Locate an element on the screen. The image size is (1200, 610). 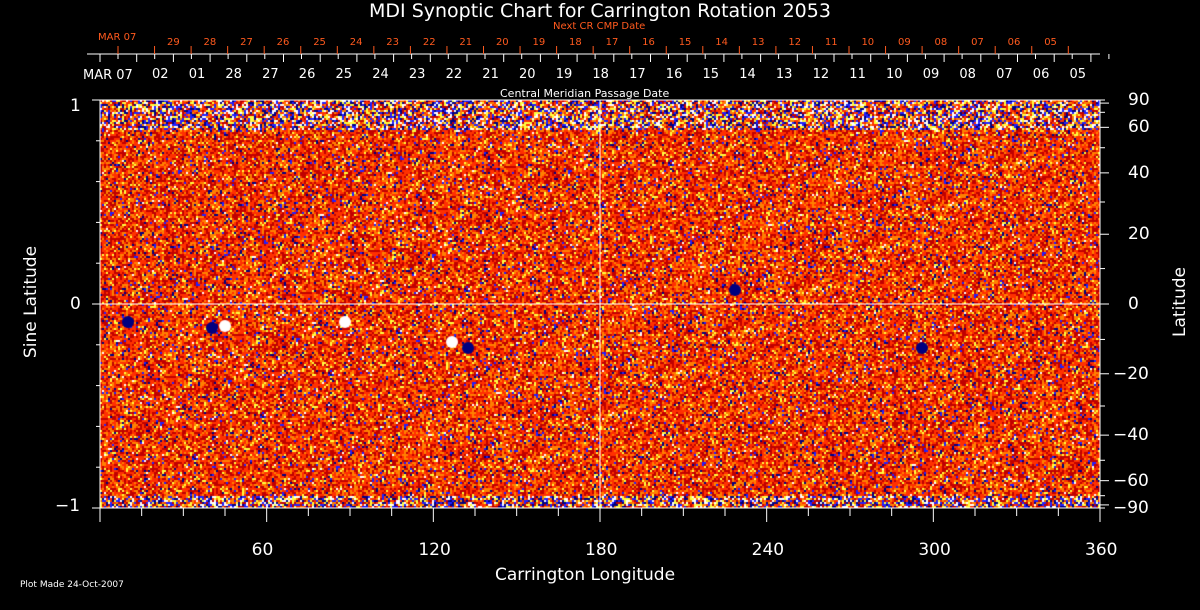
next-cmp-date-label: 25 is located at coordinates (319, 42).